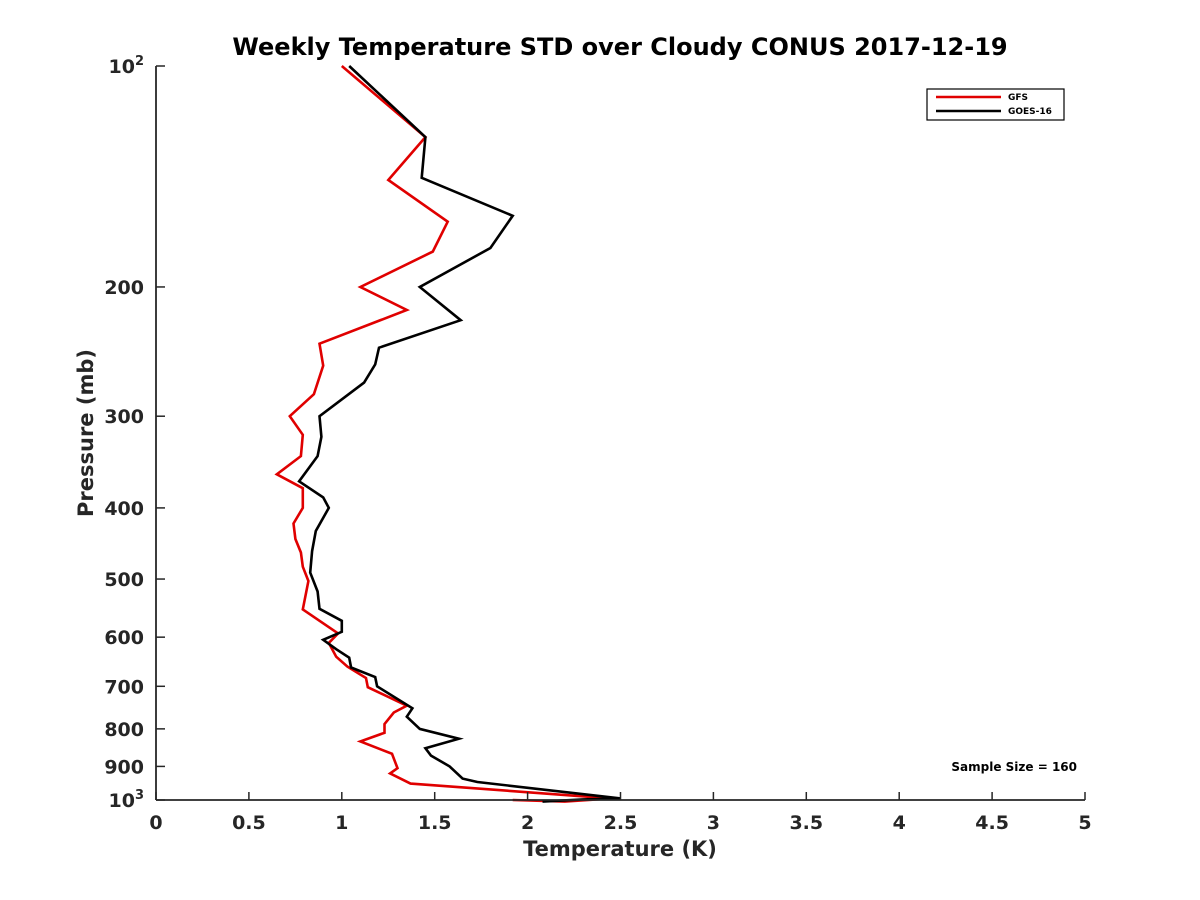 Image resolution: width=1200 pixels, height=900 pixels. I want to click on legend: GFS GOES-16, so click(995, 104).